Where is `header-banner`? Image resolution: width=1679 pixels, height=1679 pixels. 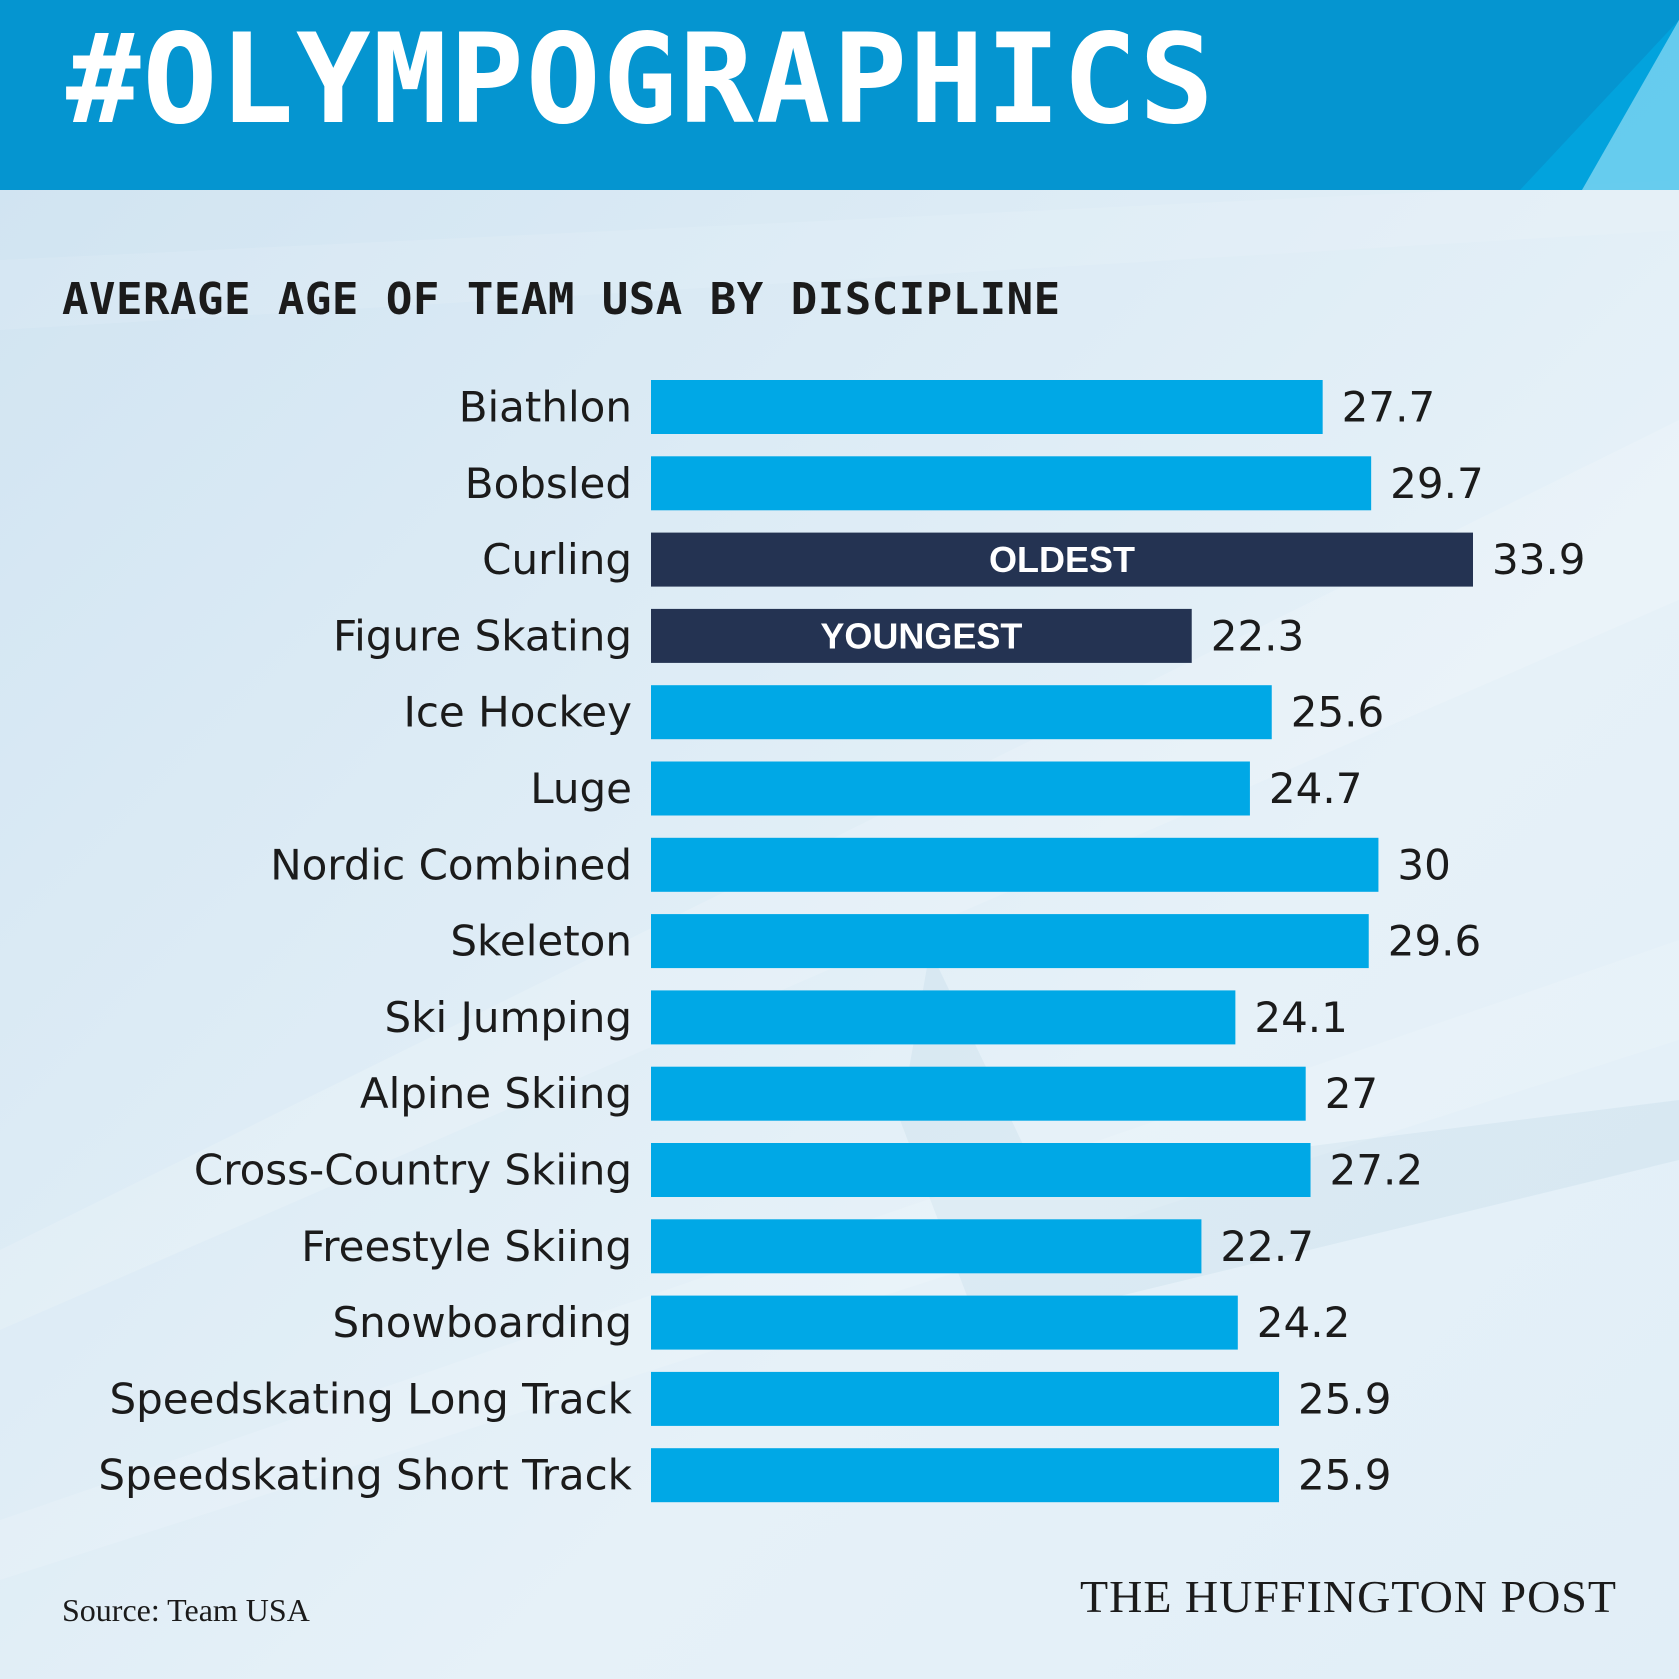
header-banner is located at coordinates (839, 95).